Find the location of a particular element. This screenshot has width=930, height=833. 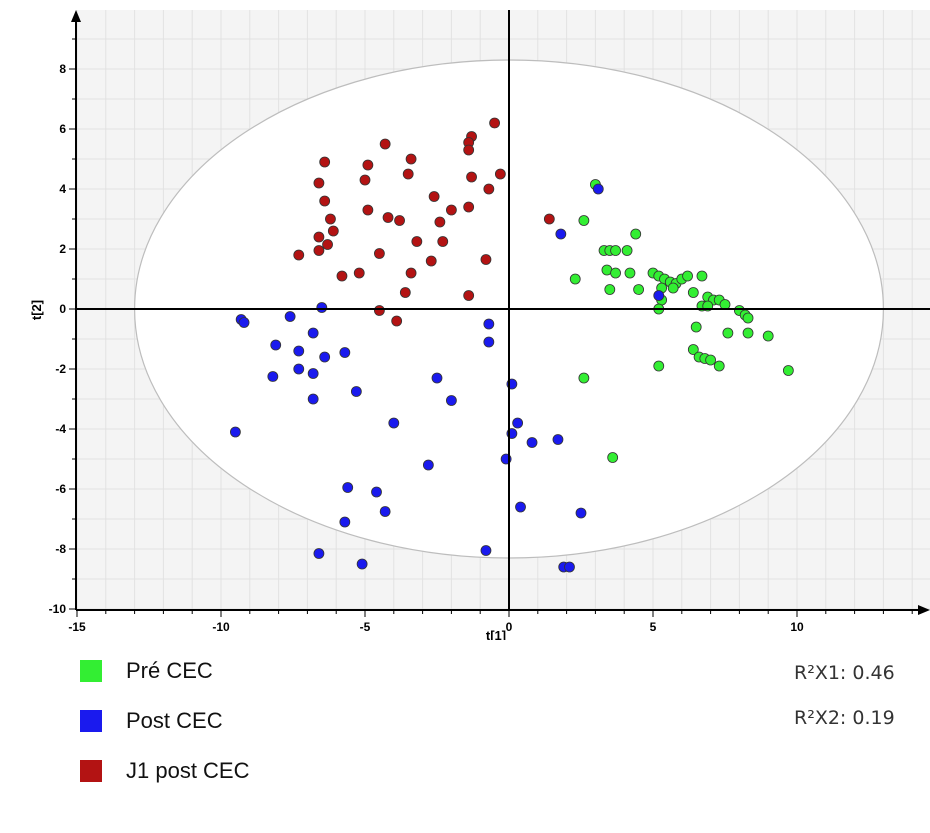

y-tick-label: 2 is located at coordinates (62, 249).